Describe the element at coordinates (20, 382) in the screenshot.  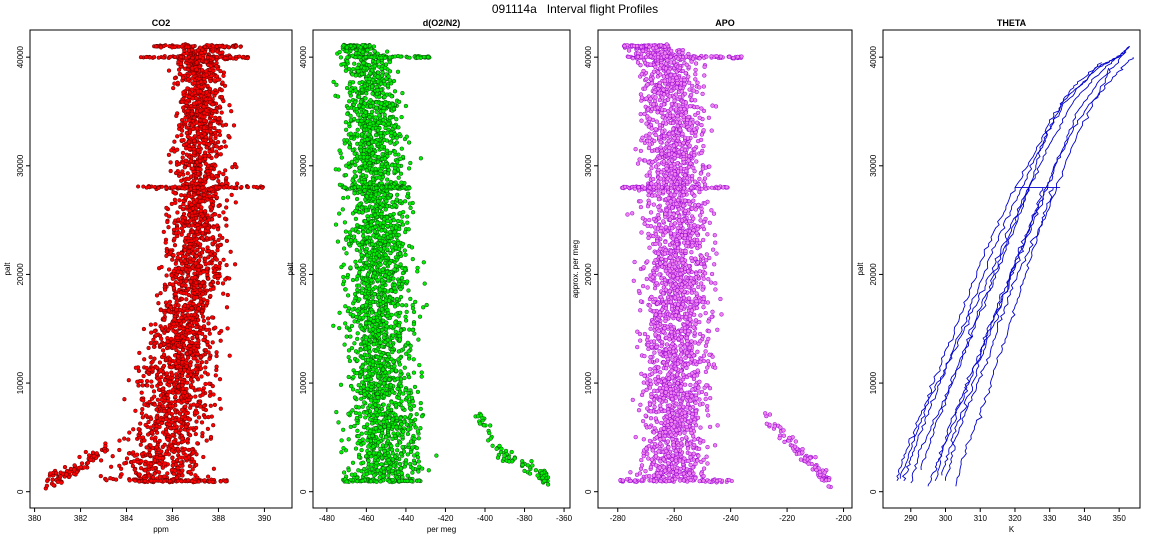
I see `y-tick-label: 10000` at that location.